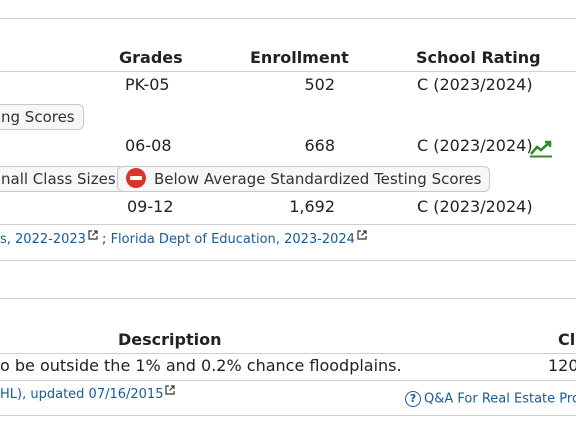 The height and width of the screenshot is (432, 576). What do you see at coordinates (136, 178) in the screenshot?
I see `no-entry-icon` at bounding box center [136, 178].